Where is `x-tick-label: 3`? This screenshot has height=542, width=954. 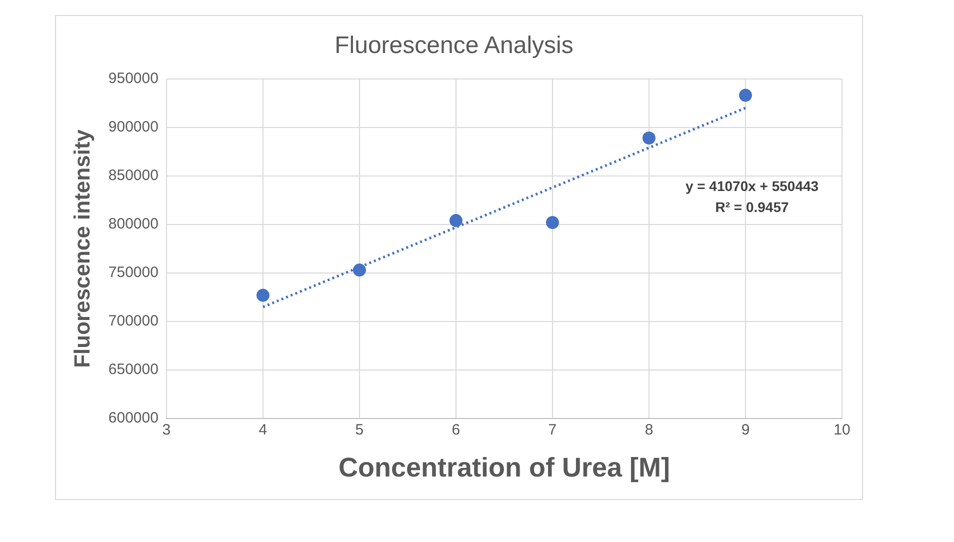
x-tick-label: 3 is located at coordinates (166, 430).